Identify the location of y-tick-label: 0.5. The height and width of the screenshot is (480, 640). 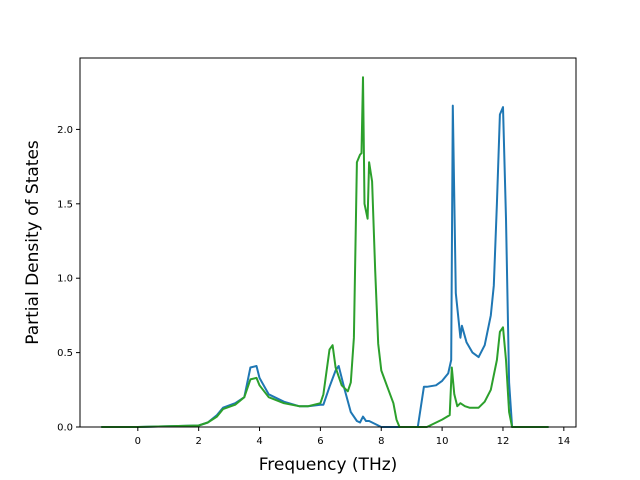
(65, 353).